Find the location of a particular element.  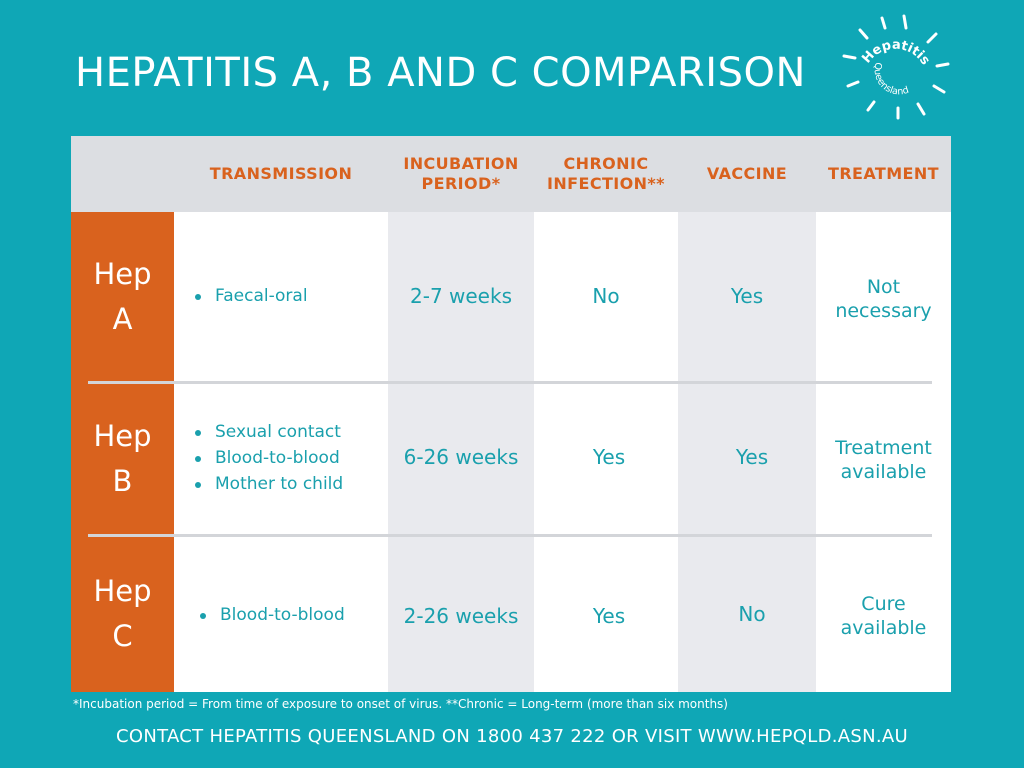

list-item: Sexual contact is located at coordinates (269, 432).